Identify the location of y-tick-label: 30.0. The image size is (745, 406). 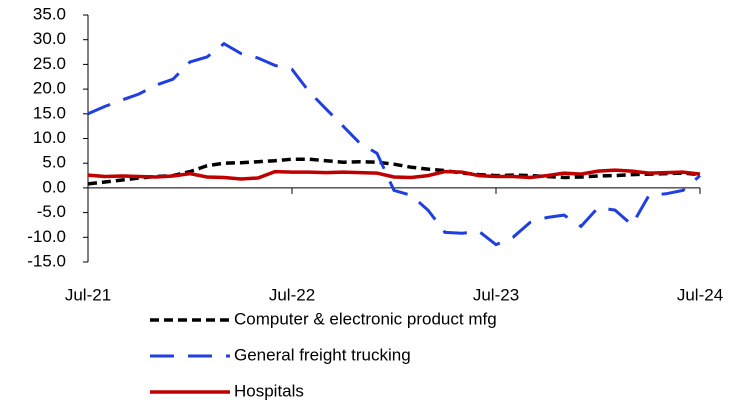
(49, 38).